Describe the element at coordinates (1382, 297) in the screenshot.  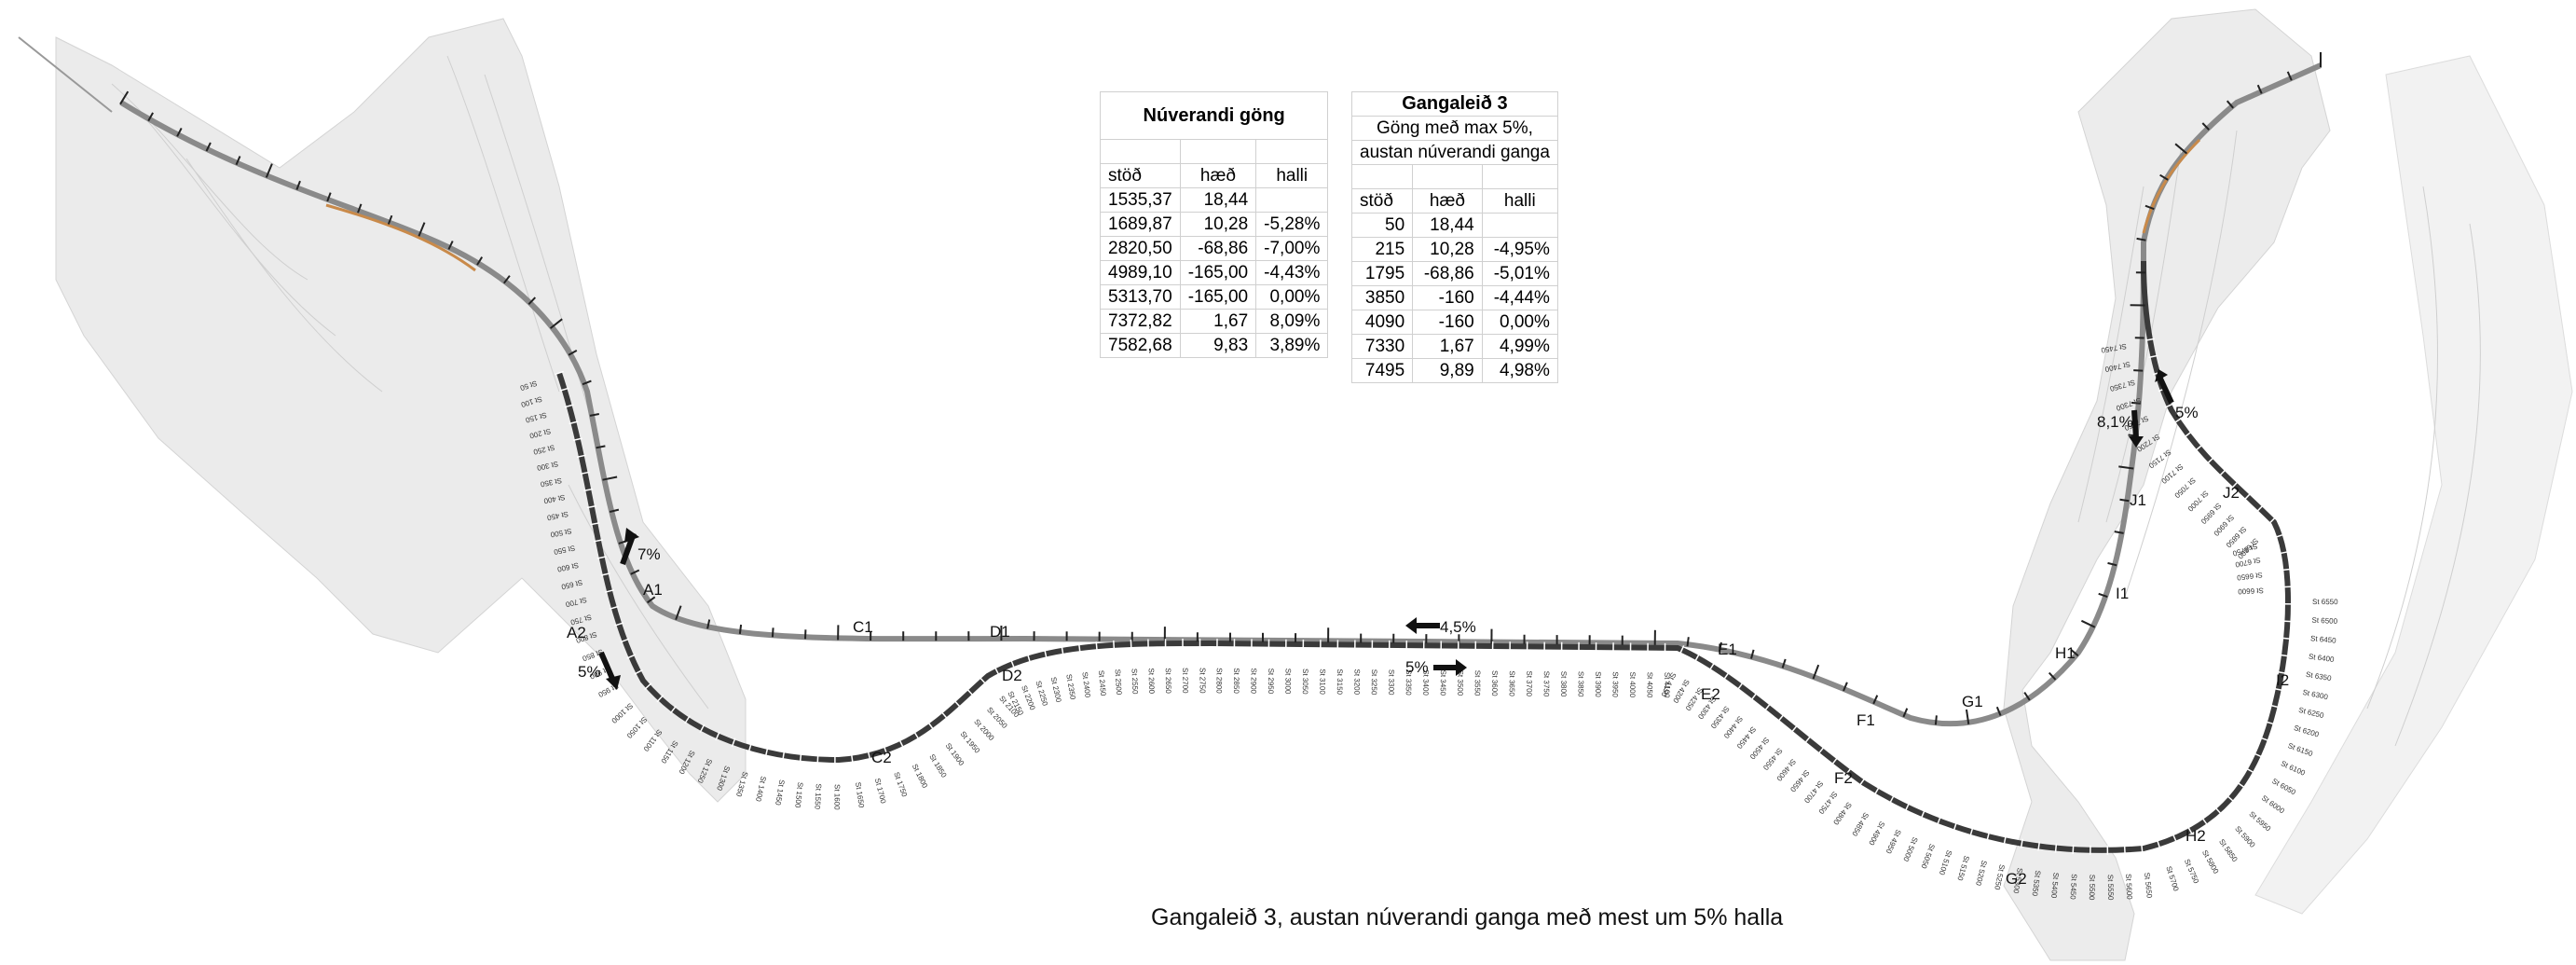
I see `table-cell: 3850` at that location.